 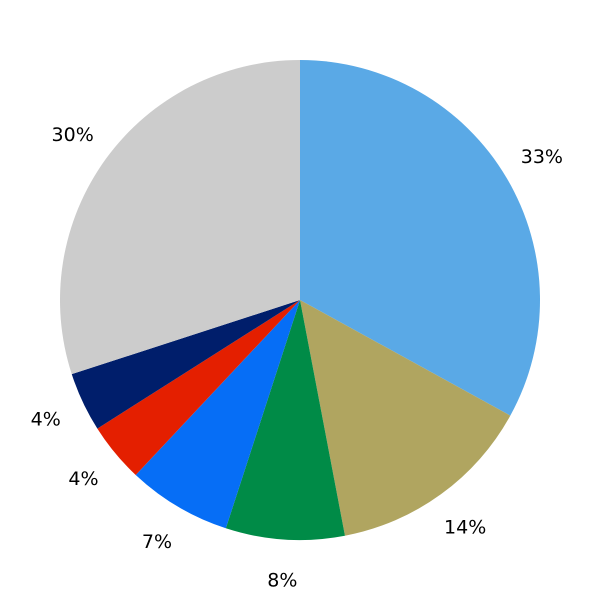 What do you see at coordinates (282, 580) in the screenshot?
I see `slice-label: 8%` at bounding box center [282, 580].